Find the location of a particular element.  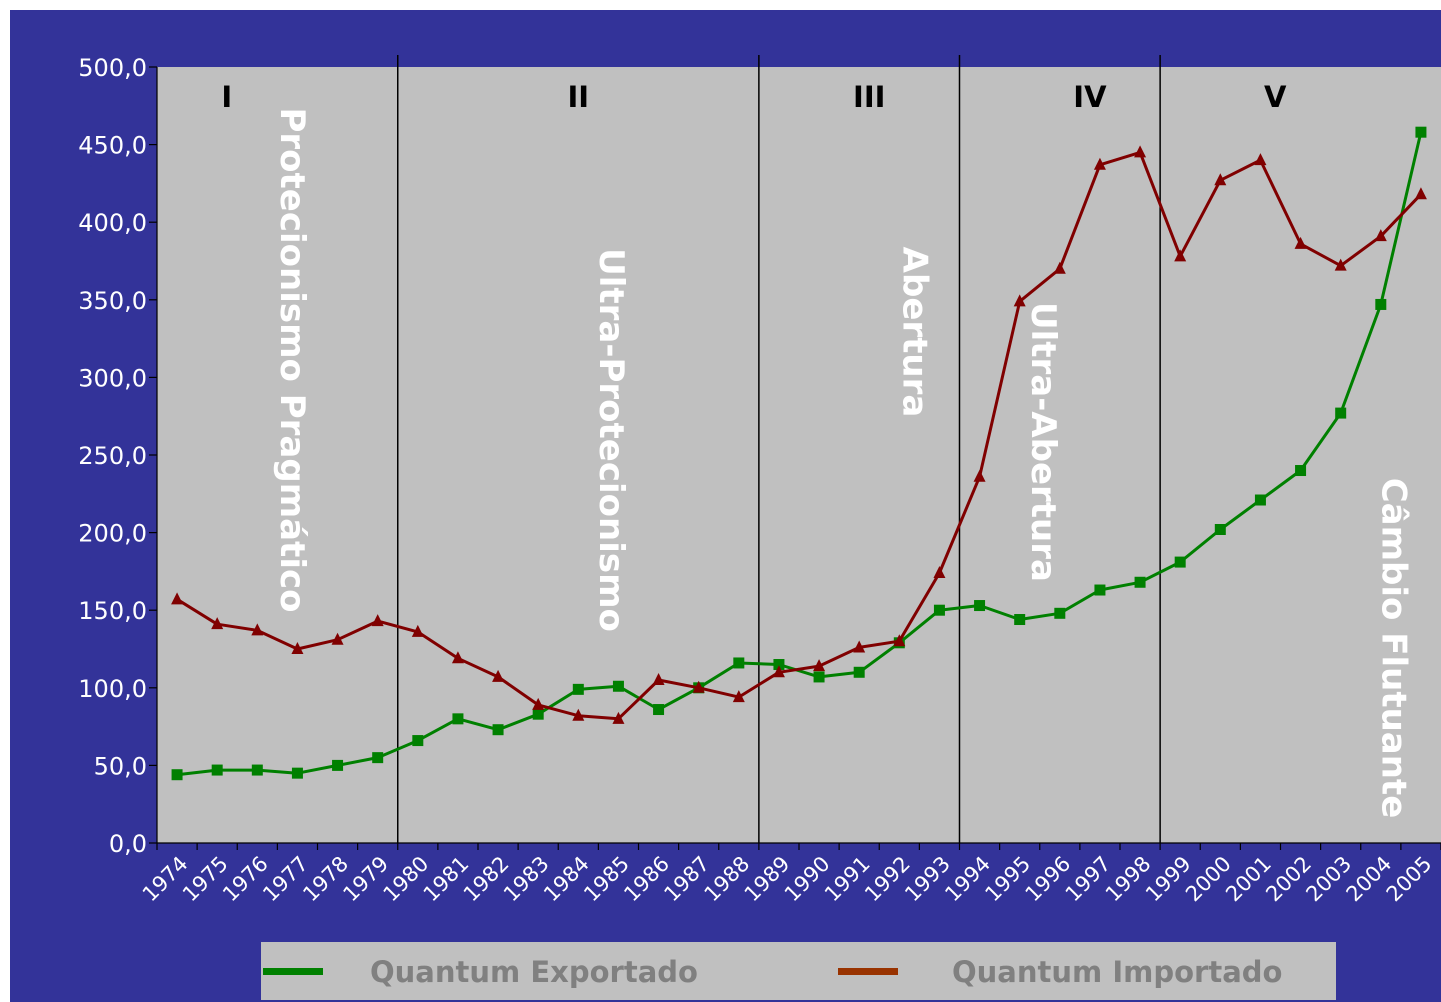

period-name: Abertura is located at coordinates (914, 332).